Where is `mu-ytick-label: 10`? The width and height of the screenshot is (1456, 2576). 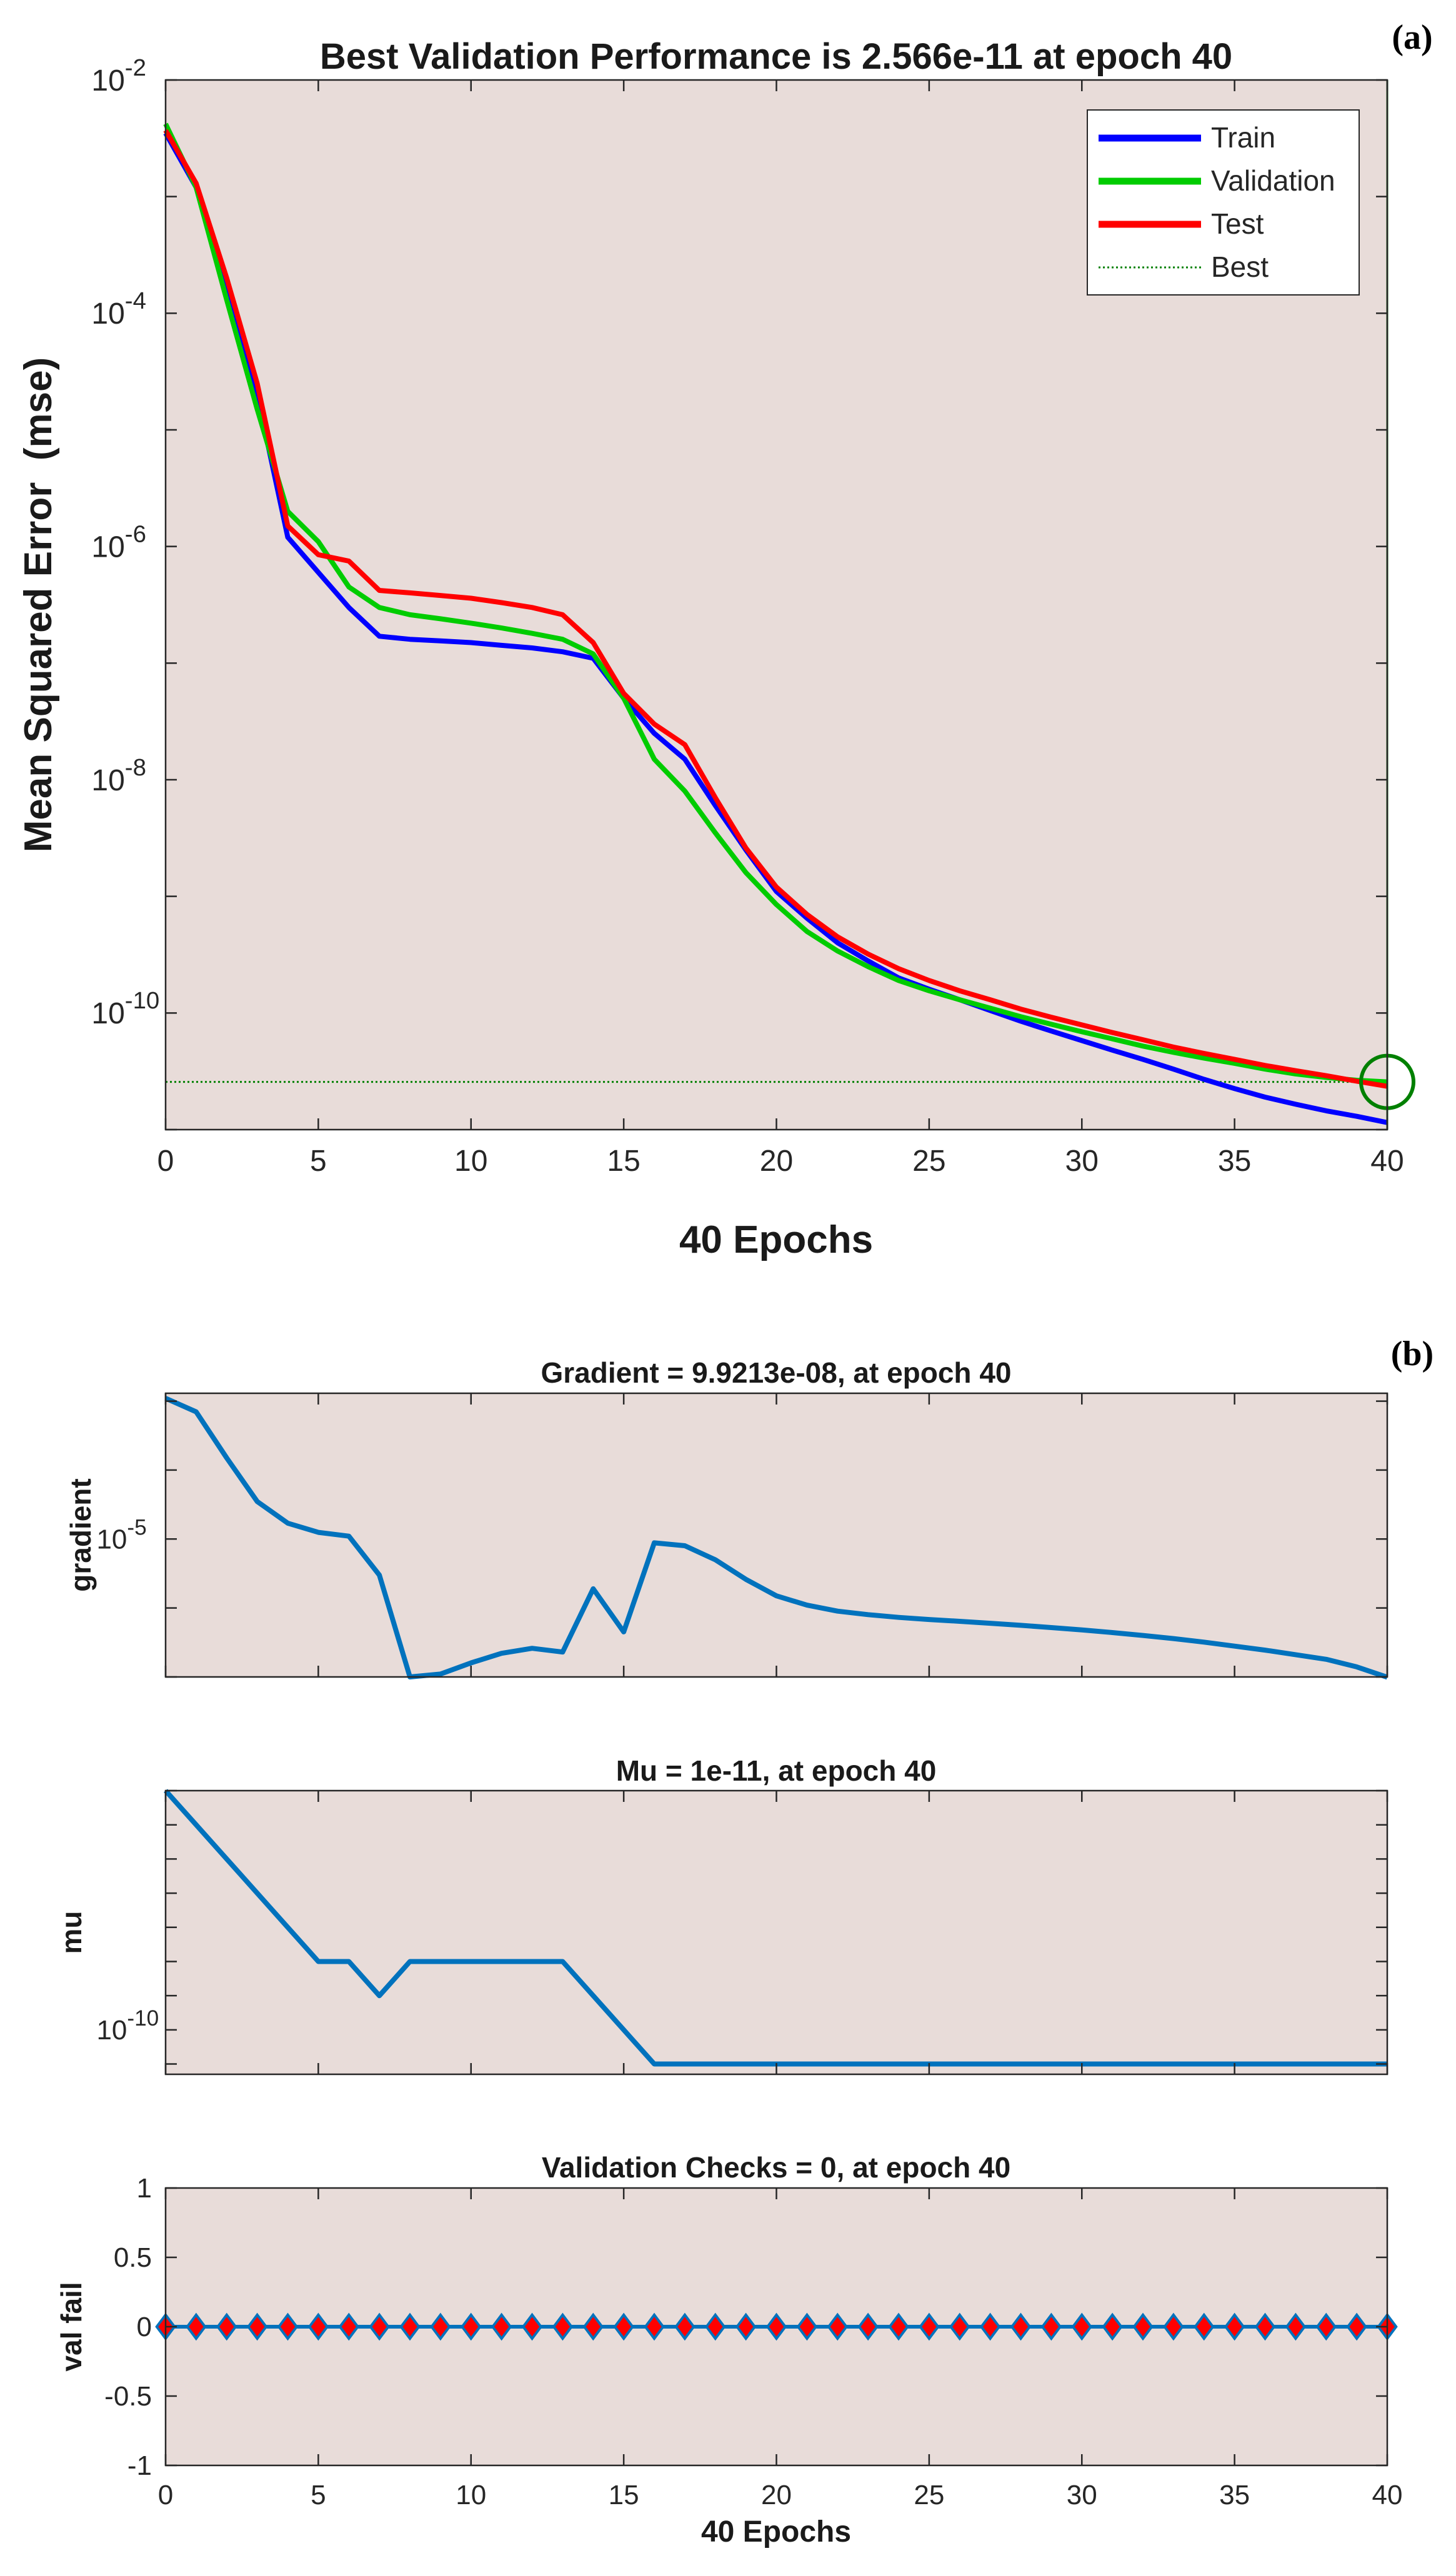
mu-ytick-label: 10 is located at coordinates (112, 2031).